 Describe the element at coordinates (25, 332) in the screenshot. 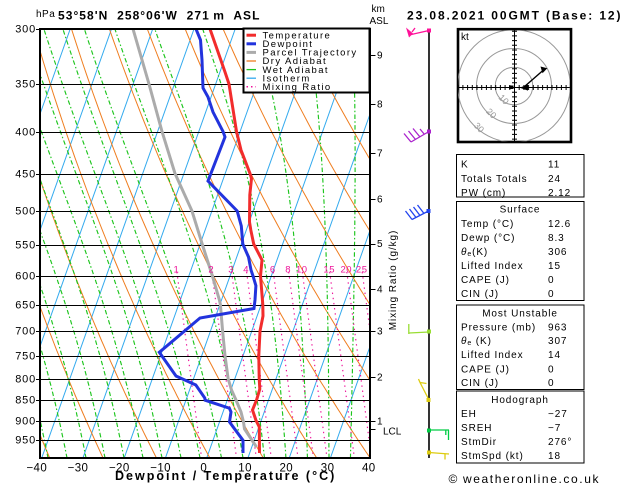

I see `svg-text: 700` at that location.